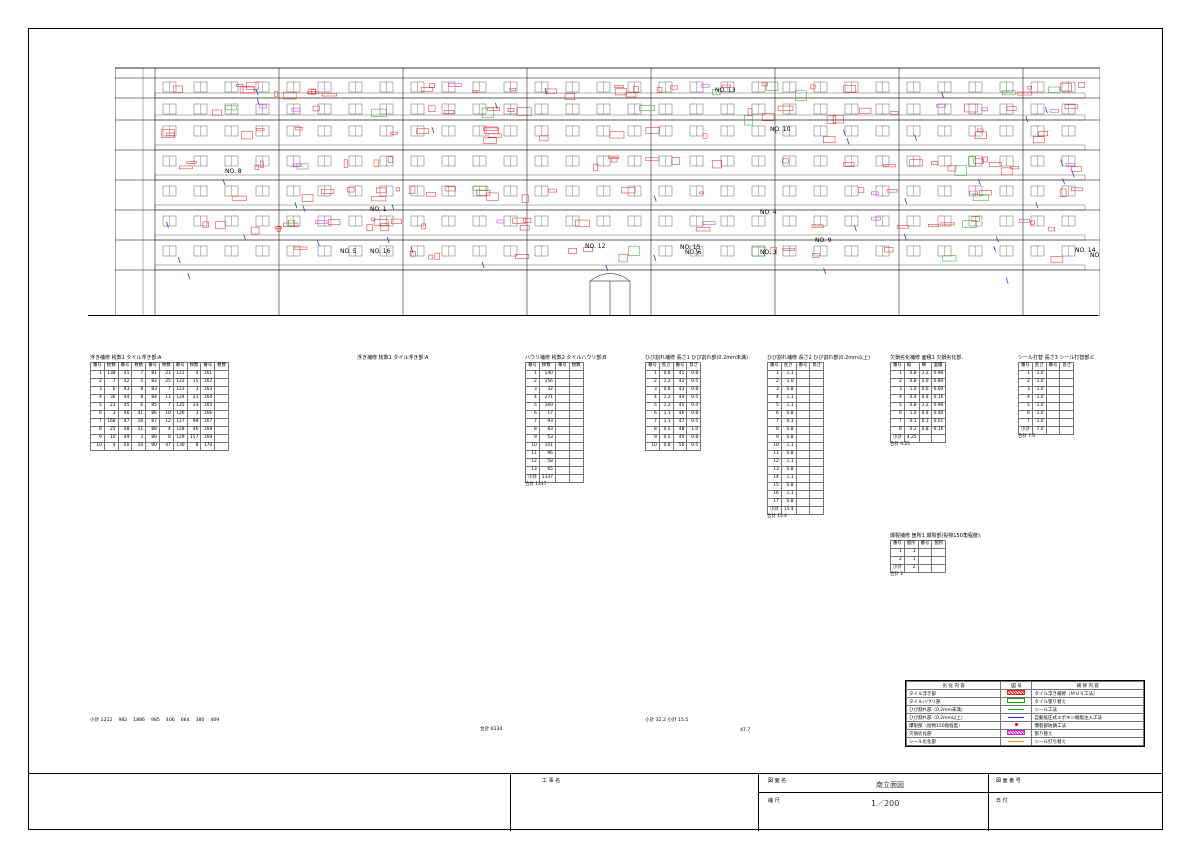 Image resolution: width=1191 pixels, height=842 pixels. I want to click on table-cell: 123, so click(180, 390).